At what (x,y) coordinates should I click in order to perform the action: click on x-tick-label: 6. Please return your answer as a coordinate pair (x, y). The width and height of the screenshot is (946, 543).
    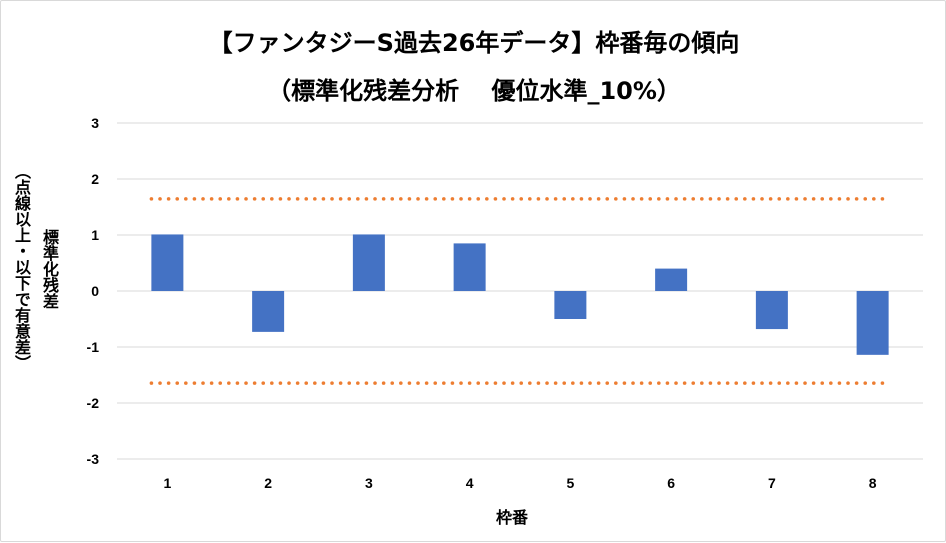
    Looking at the image, I should click on (671, 483).